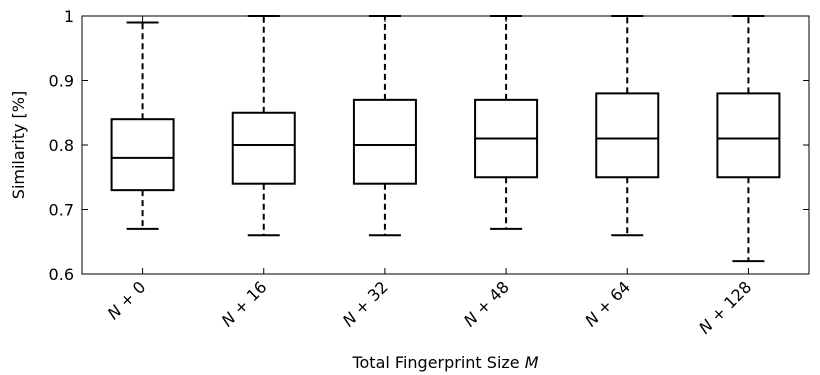 The width and height of the screenshot is (820, 375). I want to click on x-tick-label: N + 16, so click(244, 303).